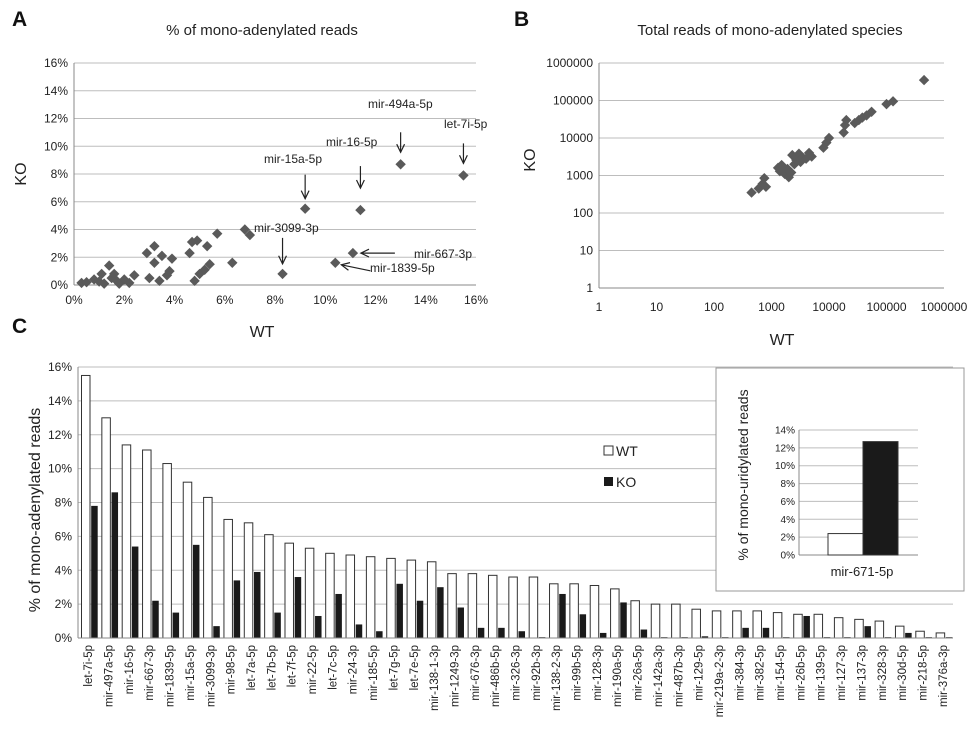  What do you see at coordinates (771, 307) in the screenshot?
I see `x-tick-label: 1000` at bounding box center [771, 307].